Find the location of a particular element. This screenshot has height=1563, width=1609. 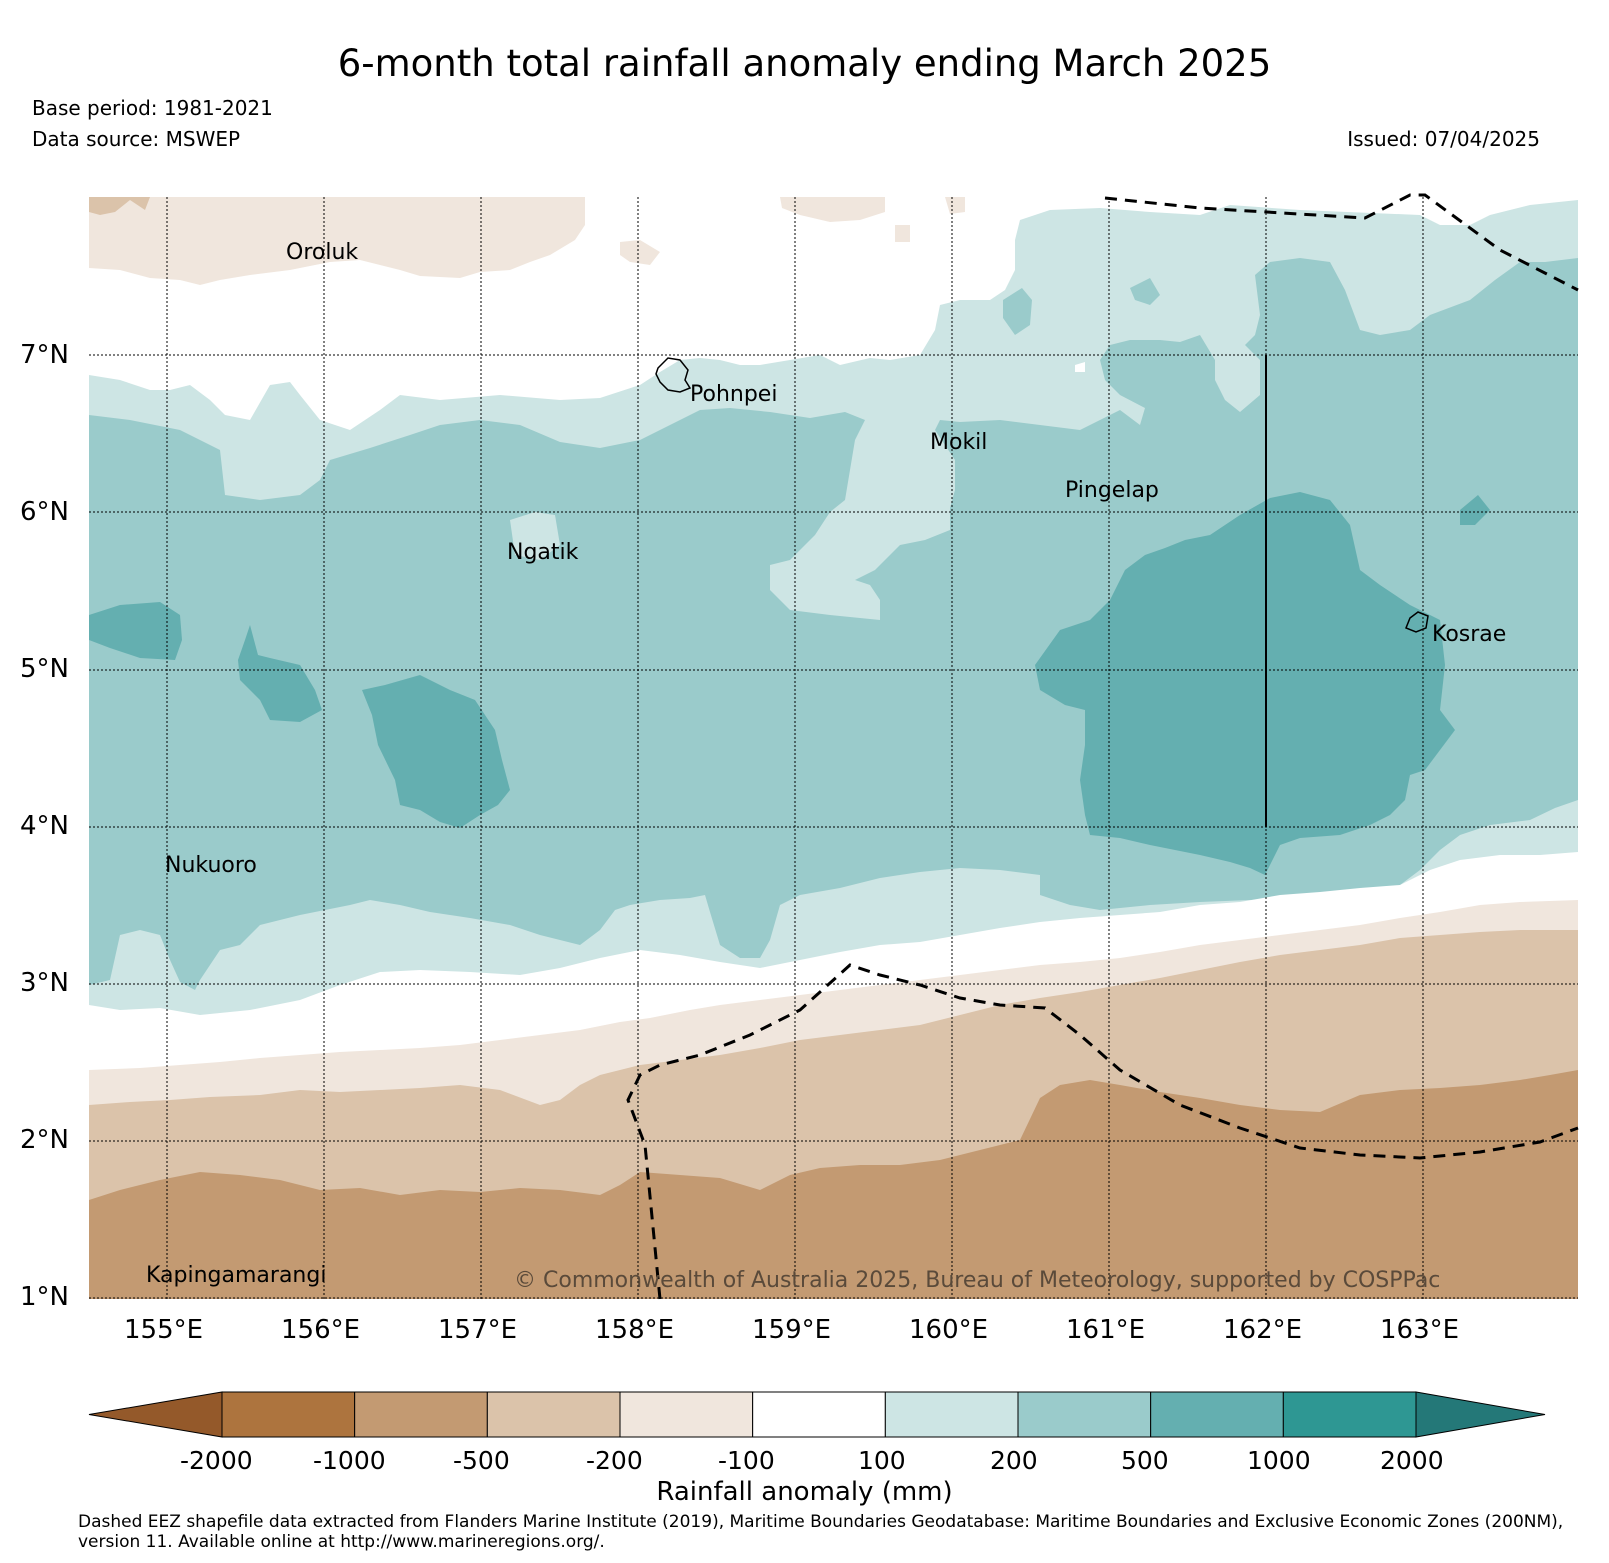

anomaly-region-beige-north-center is located at coordinates (832, 209).